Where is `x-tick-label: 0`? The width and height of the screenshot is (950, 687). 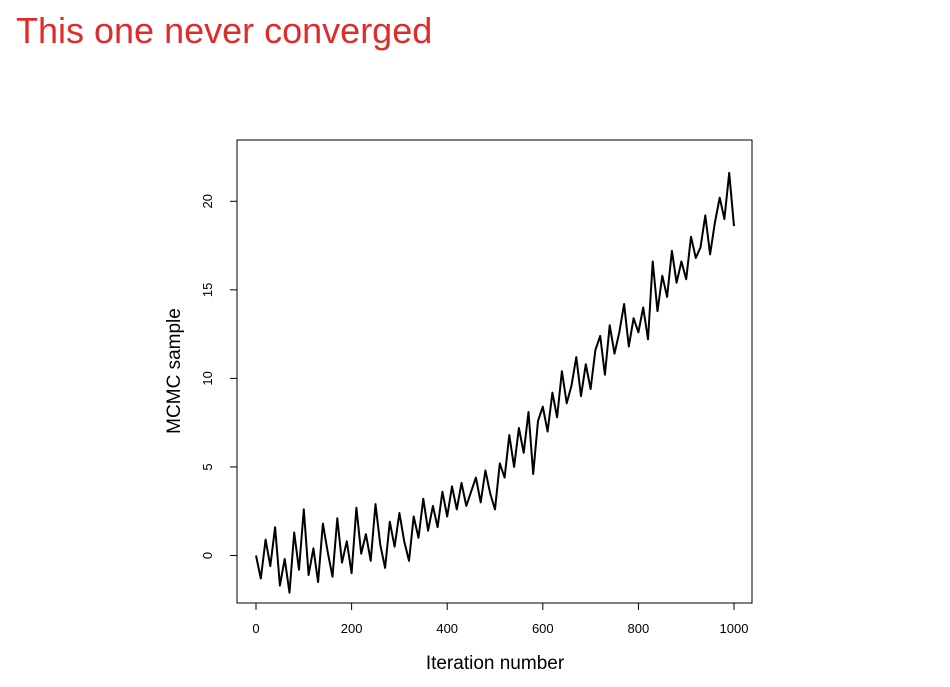 x-tick-label: 0 is located at coordinates (255, 628).